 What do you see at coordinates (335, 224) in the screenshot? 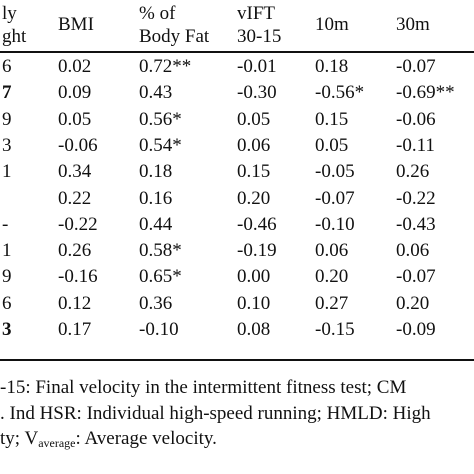
I see `cell-10m: -0.10` at bounding box center [335, 224].